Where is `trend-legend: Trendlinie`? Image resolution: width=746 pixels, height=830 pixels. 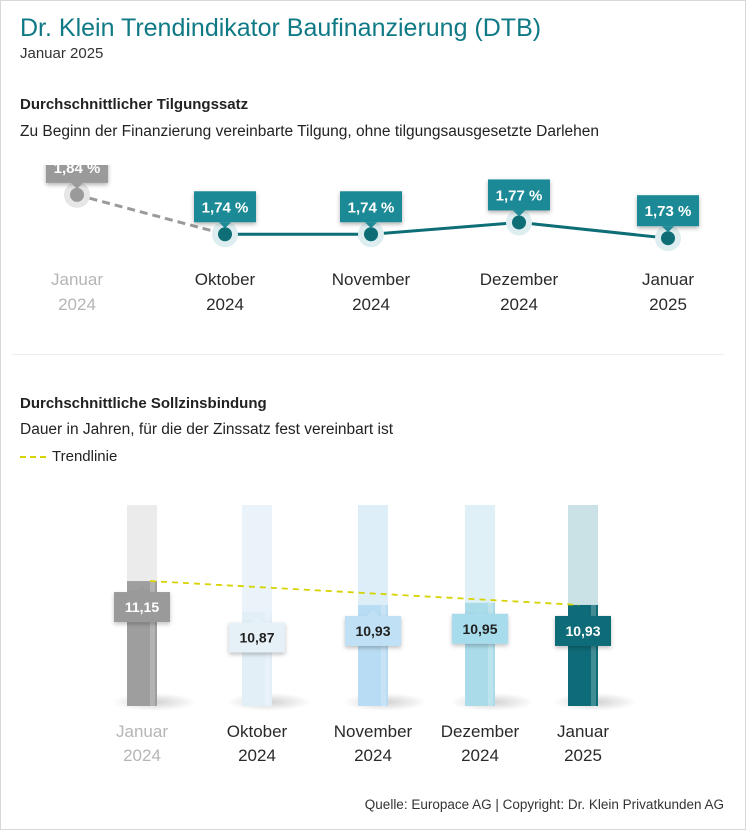 trend-legend: Trendlinie is located at coordinates (68, 456).